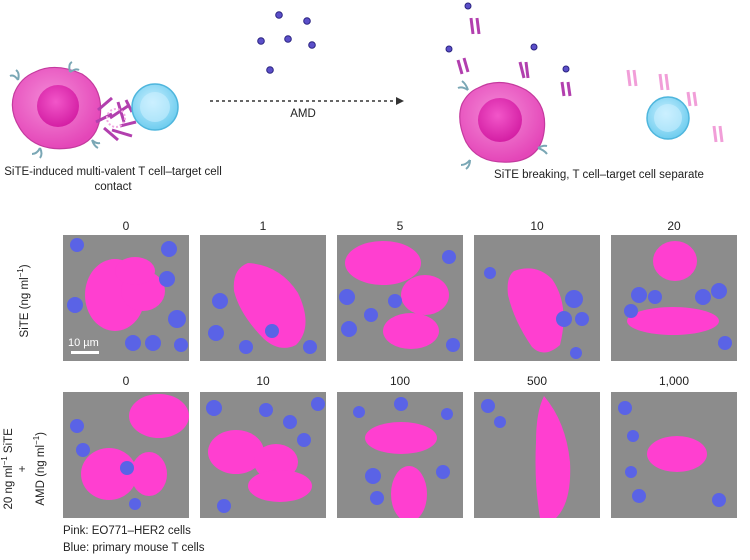 Image resolution: width=750 pixels, height=560 pixels. What do you see at coordinates (400, 455) in the screenshot?
I see `micrograph-r2c3` at bounding box center [400, 455].